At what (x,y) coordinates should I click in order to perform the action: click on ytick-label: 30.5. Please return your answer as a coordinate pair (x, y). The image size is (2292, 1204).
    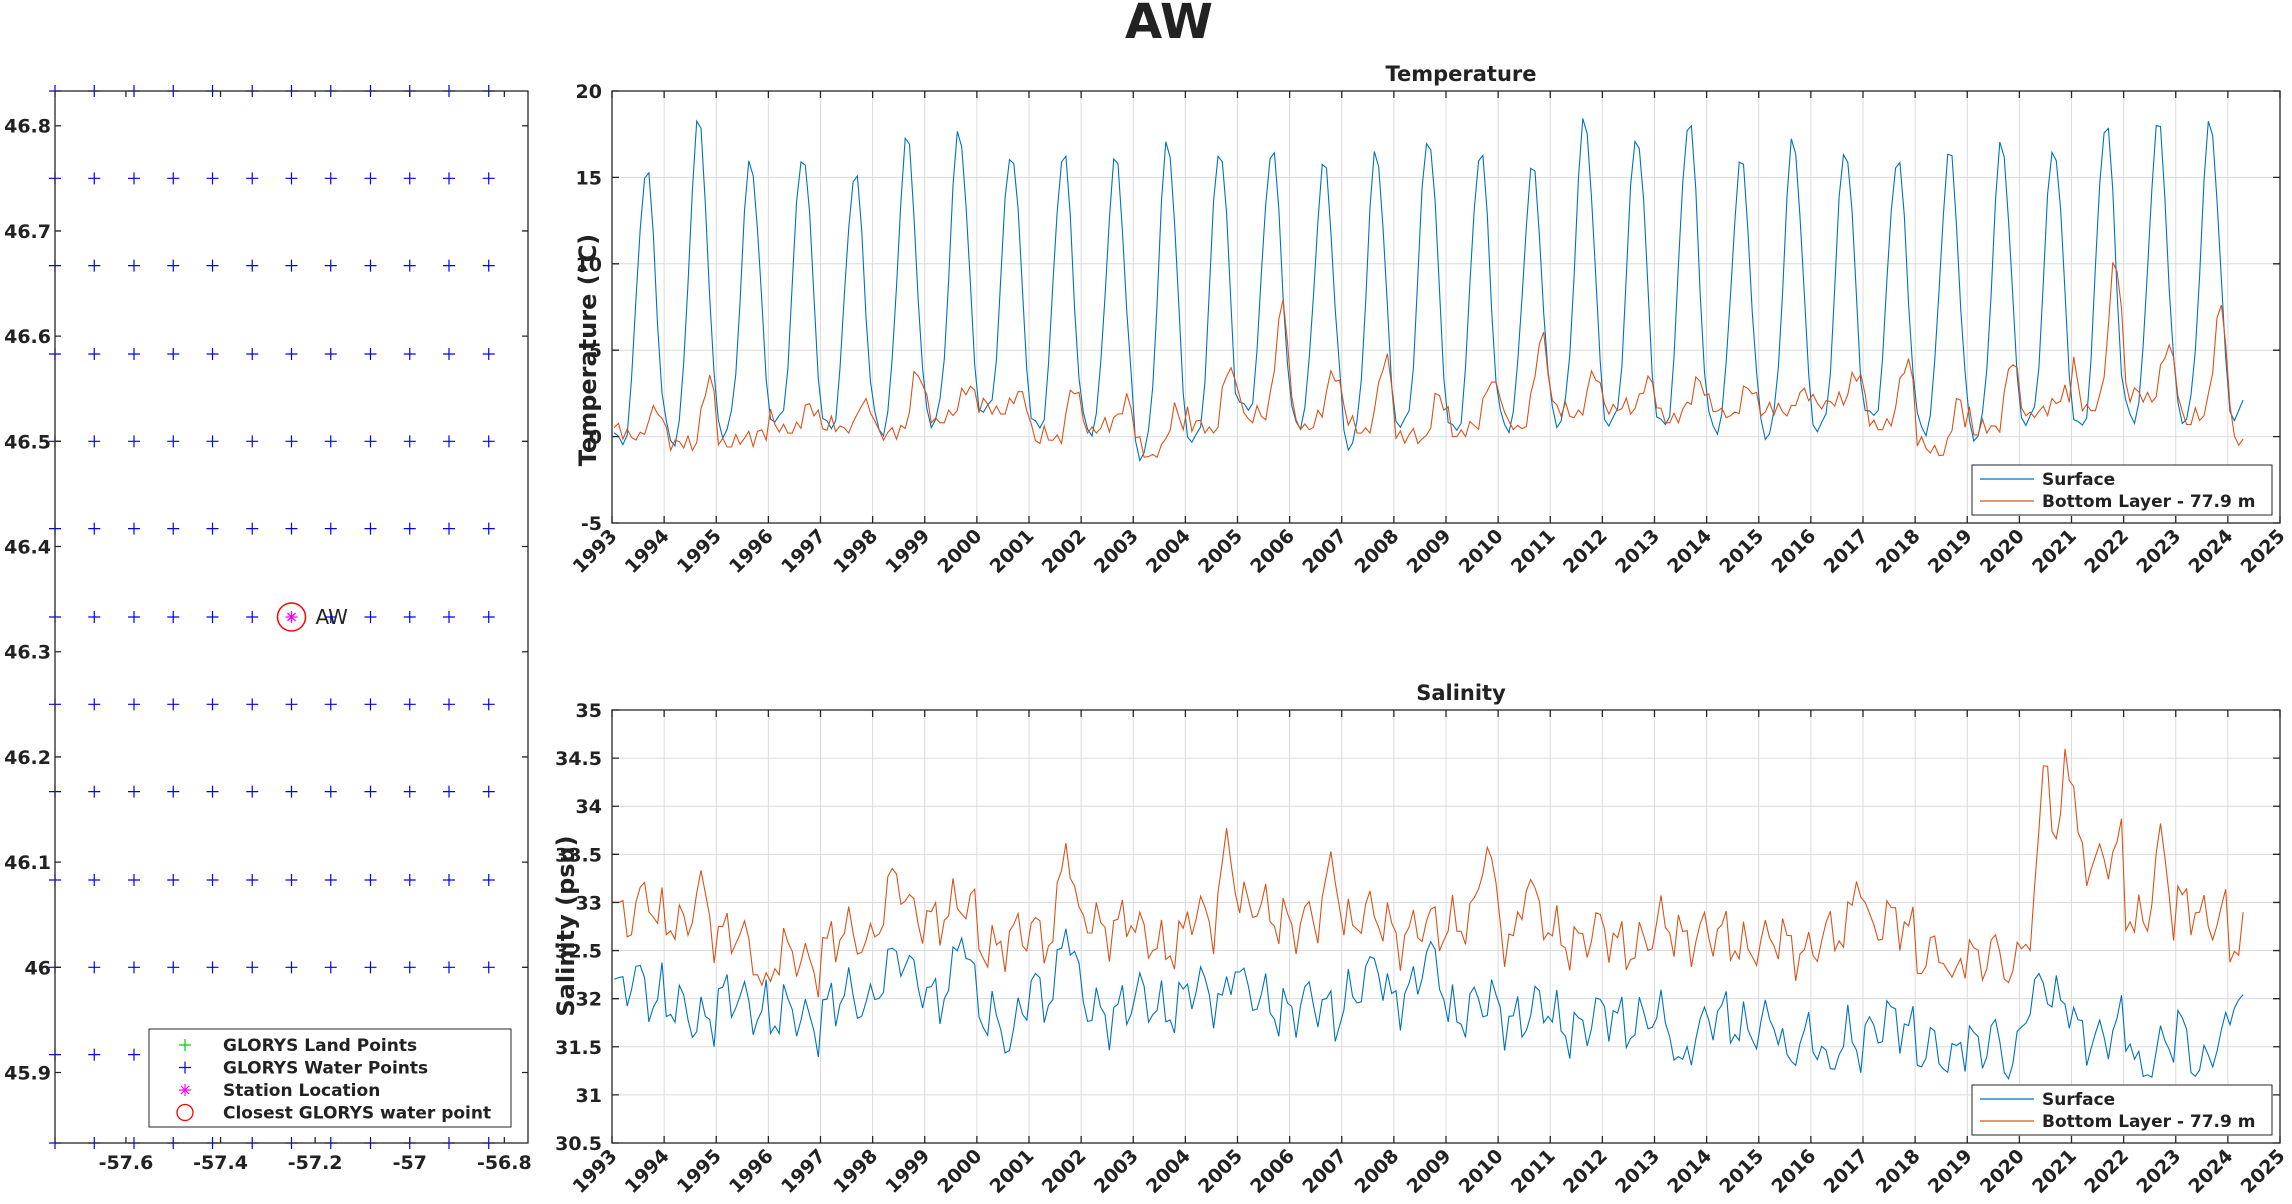
    Looking at the image, I should click on (578, 1144).